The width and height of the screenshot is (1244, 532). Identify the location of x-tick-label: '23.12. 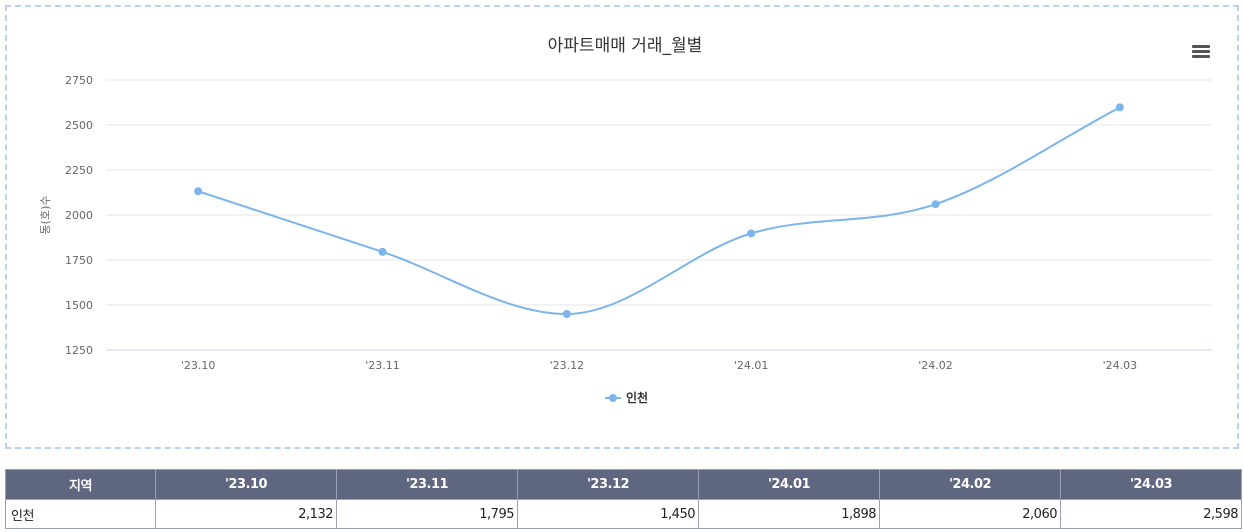
(567, 365).